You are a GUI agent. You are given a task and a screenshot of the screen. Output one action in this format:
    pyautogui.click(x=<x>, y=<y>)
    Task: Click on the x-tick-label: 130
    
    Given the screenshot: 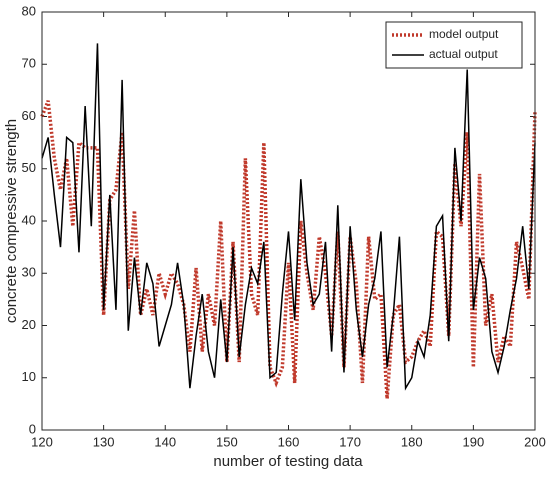 What is the action you would take?
    pyautogui.click(x=104, y=441)
    